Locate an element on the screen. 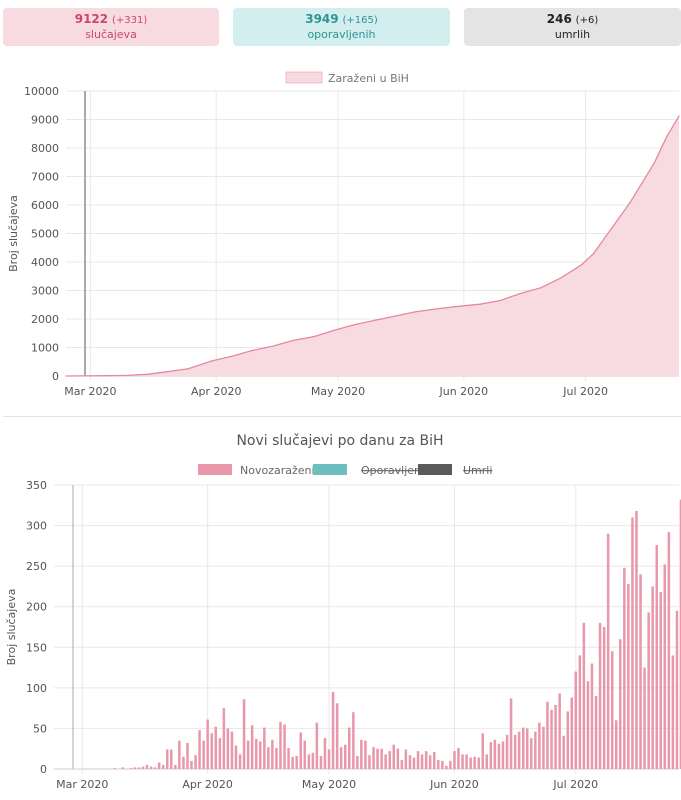  legend-swatch-oporavljeni is located at coordinates (330, 469).